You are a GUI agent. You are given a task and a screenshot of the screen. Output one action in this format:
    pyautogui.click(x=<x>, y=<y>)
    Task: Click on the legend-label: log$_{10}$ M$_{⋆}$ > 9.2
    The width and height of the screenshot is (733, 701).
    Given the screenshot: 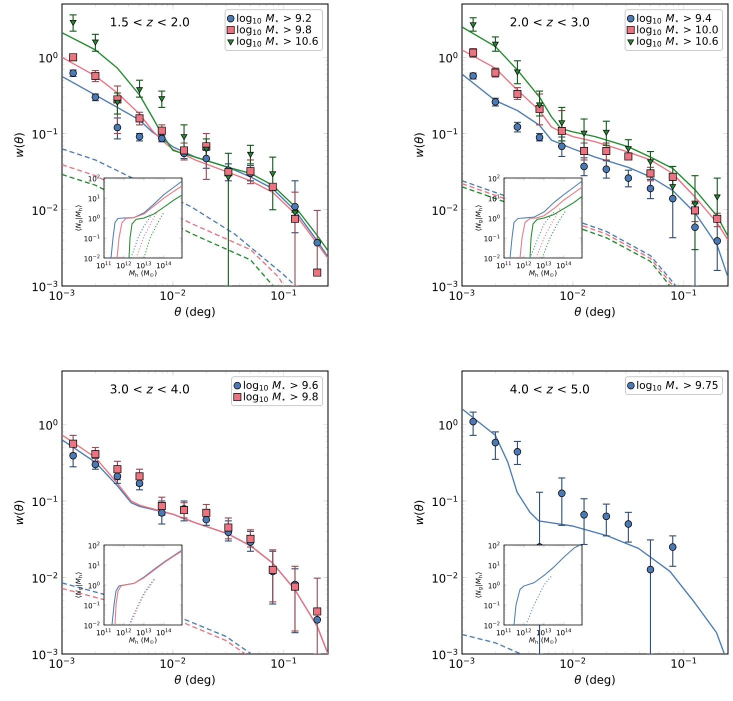 What is the action you would take?
    pyautogui.click(x=274, y=19)
    